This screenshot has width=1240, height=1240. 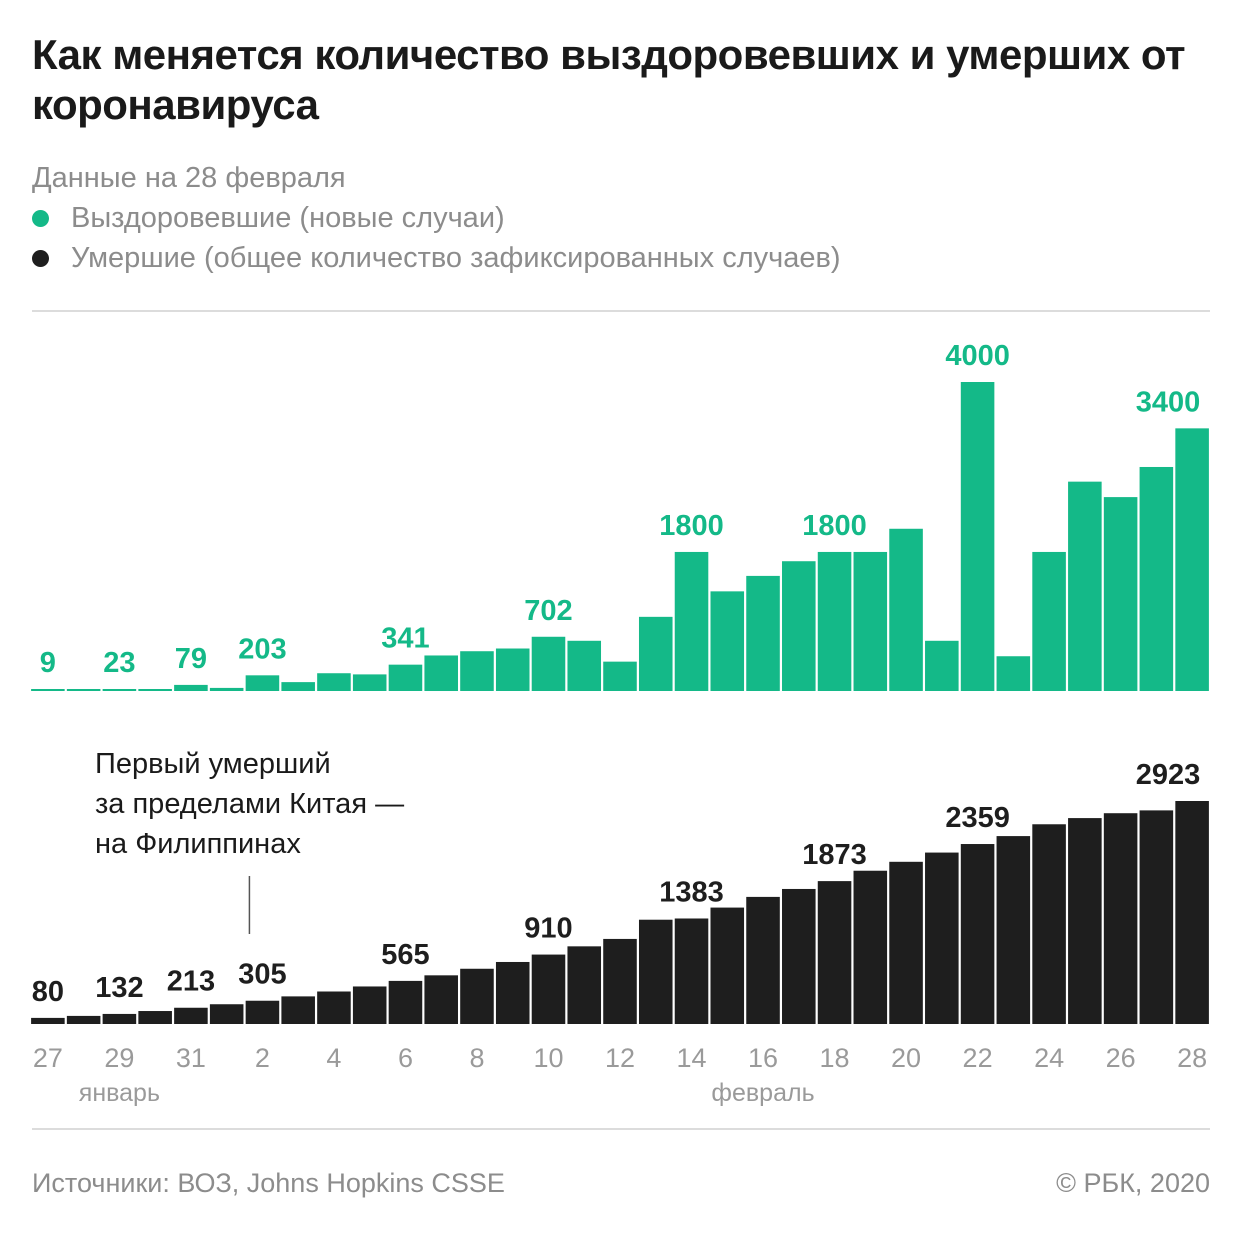 I want to click on deaths-data-label: 80, so click(x=48, y=992).